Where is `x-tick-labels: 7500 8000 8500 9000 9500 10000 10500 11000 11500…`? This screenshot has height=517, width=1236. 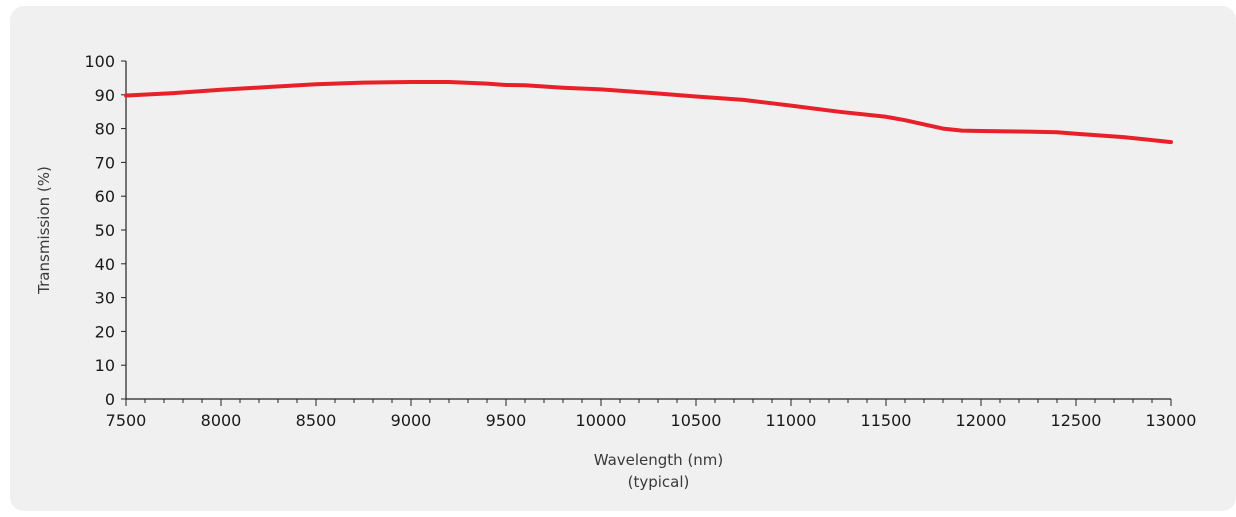
x-tick-labels: 7500 8000 8500 9000 9500 10000 10500 11000 11500… is located at coordinates (651, 420).